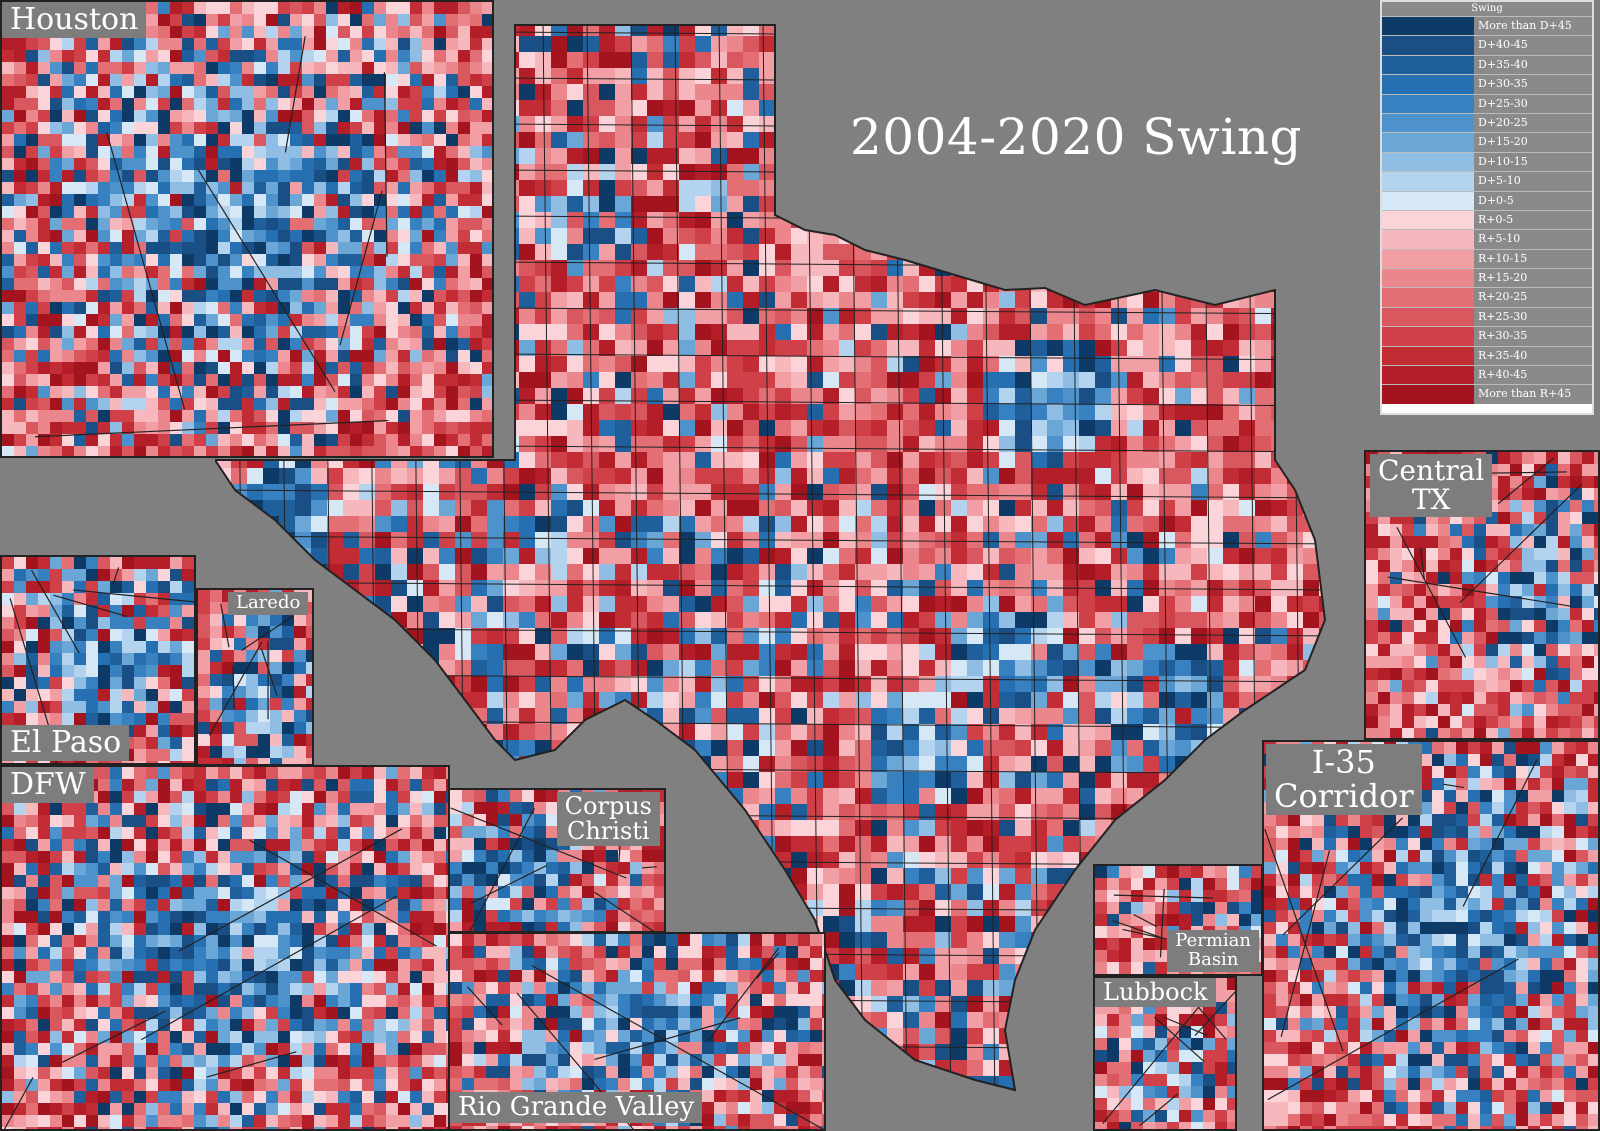  Describe the element at coordinates (1533, 162) in the screenshot. I see `legend-label: D+10-15` at that location.